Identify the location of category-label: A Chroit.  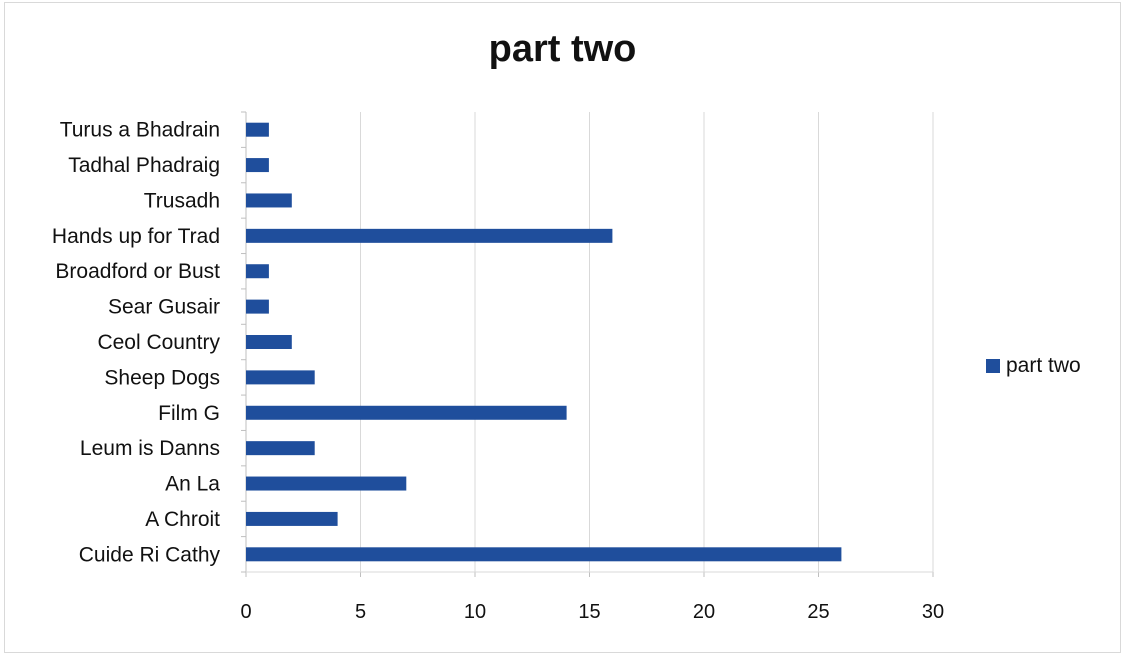
(182, 519).